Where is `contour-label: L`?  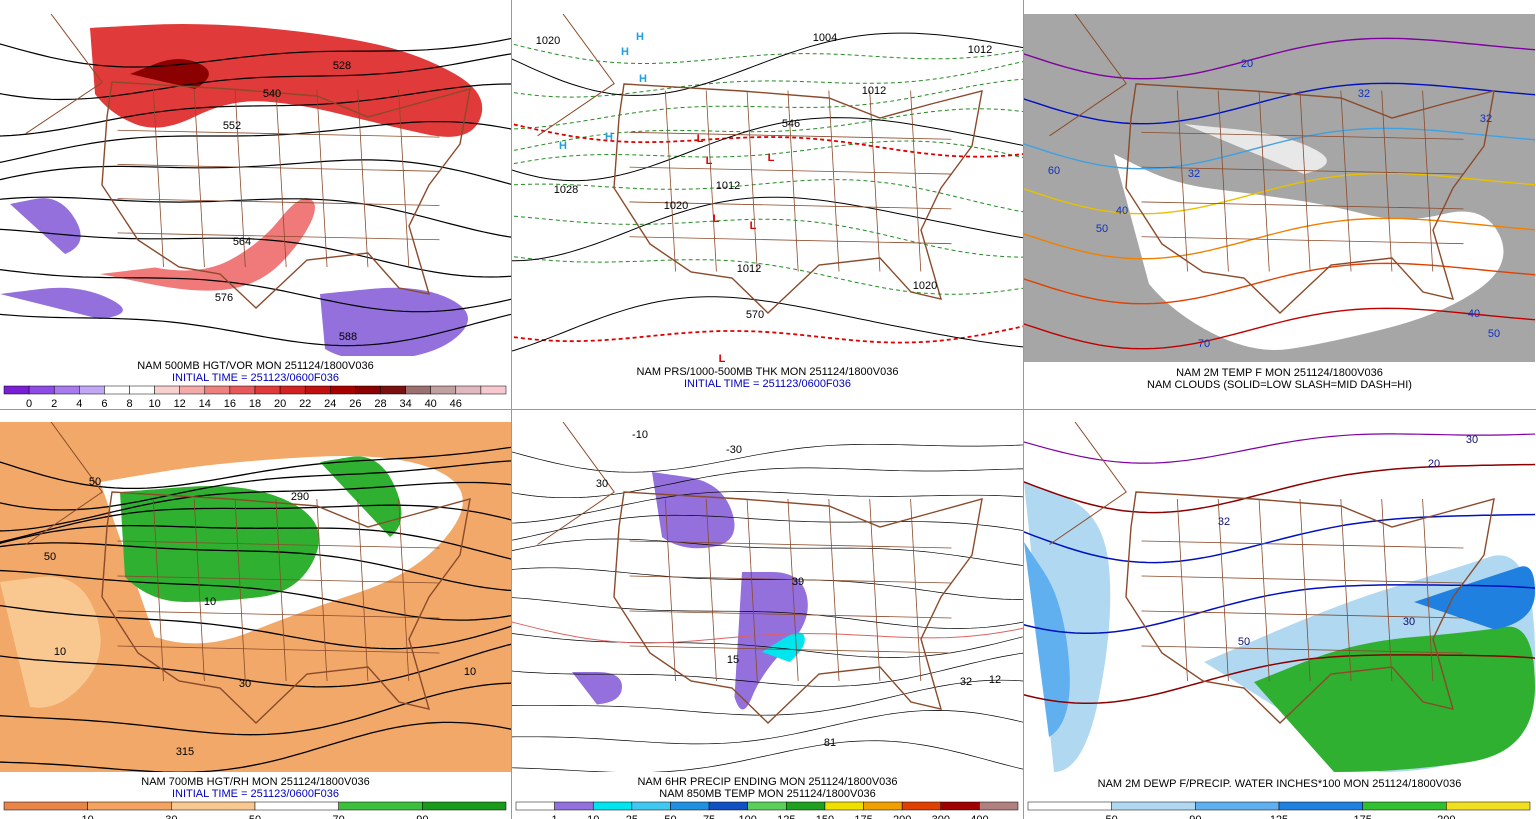
contour-label: L is located at coordinates (771, 158).